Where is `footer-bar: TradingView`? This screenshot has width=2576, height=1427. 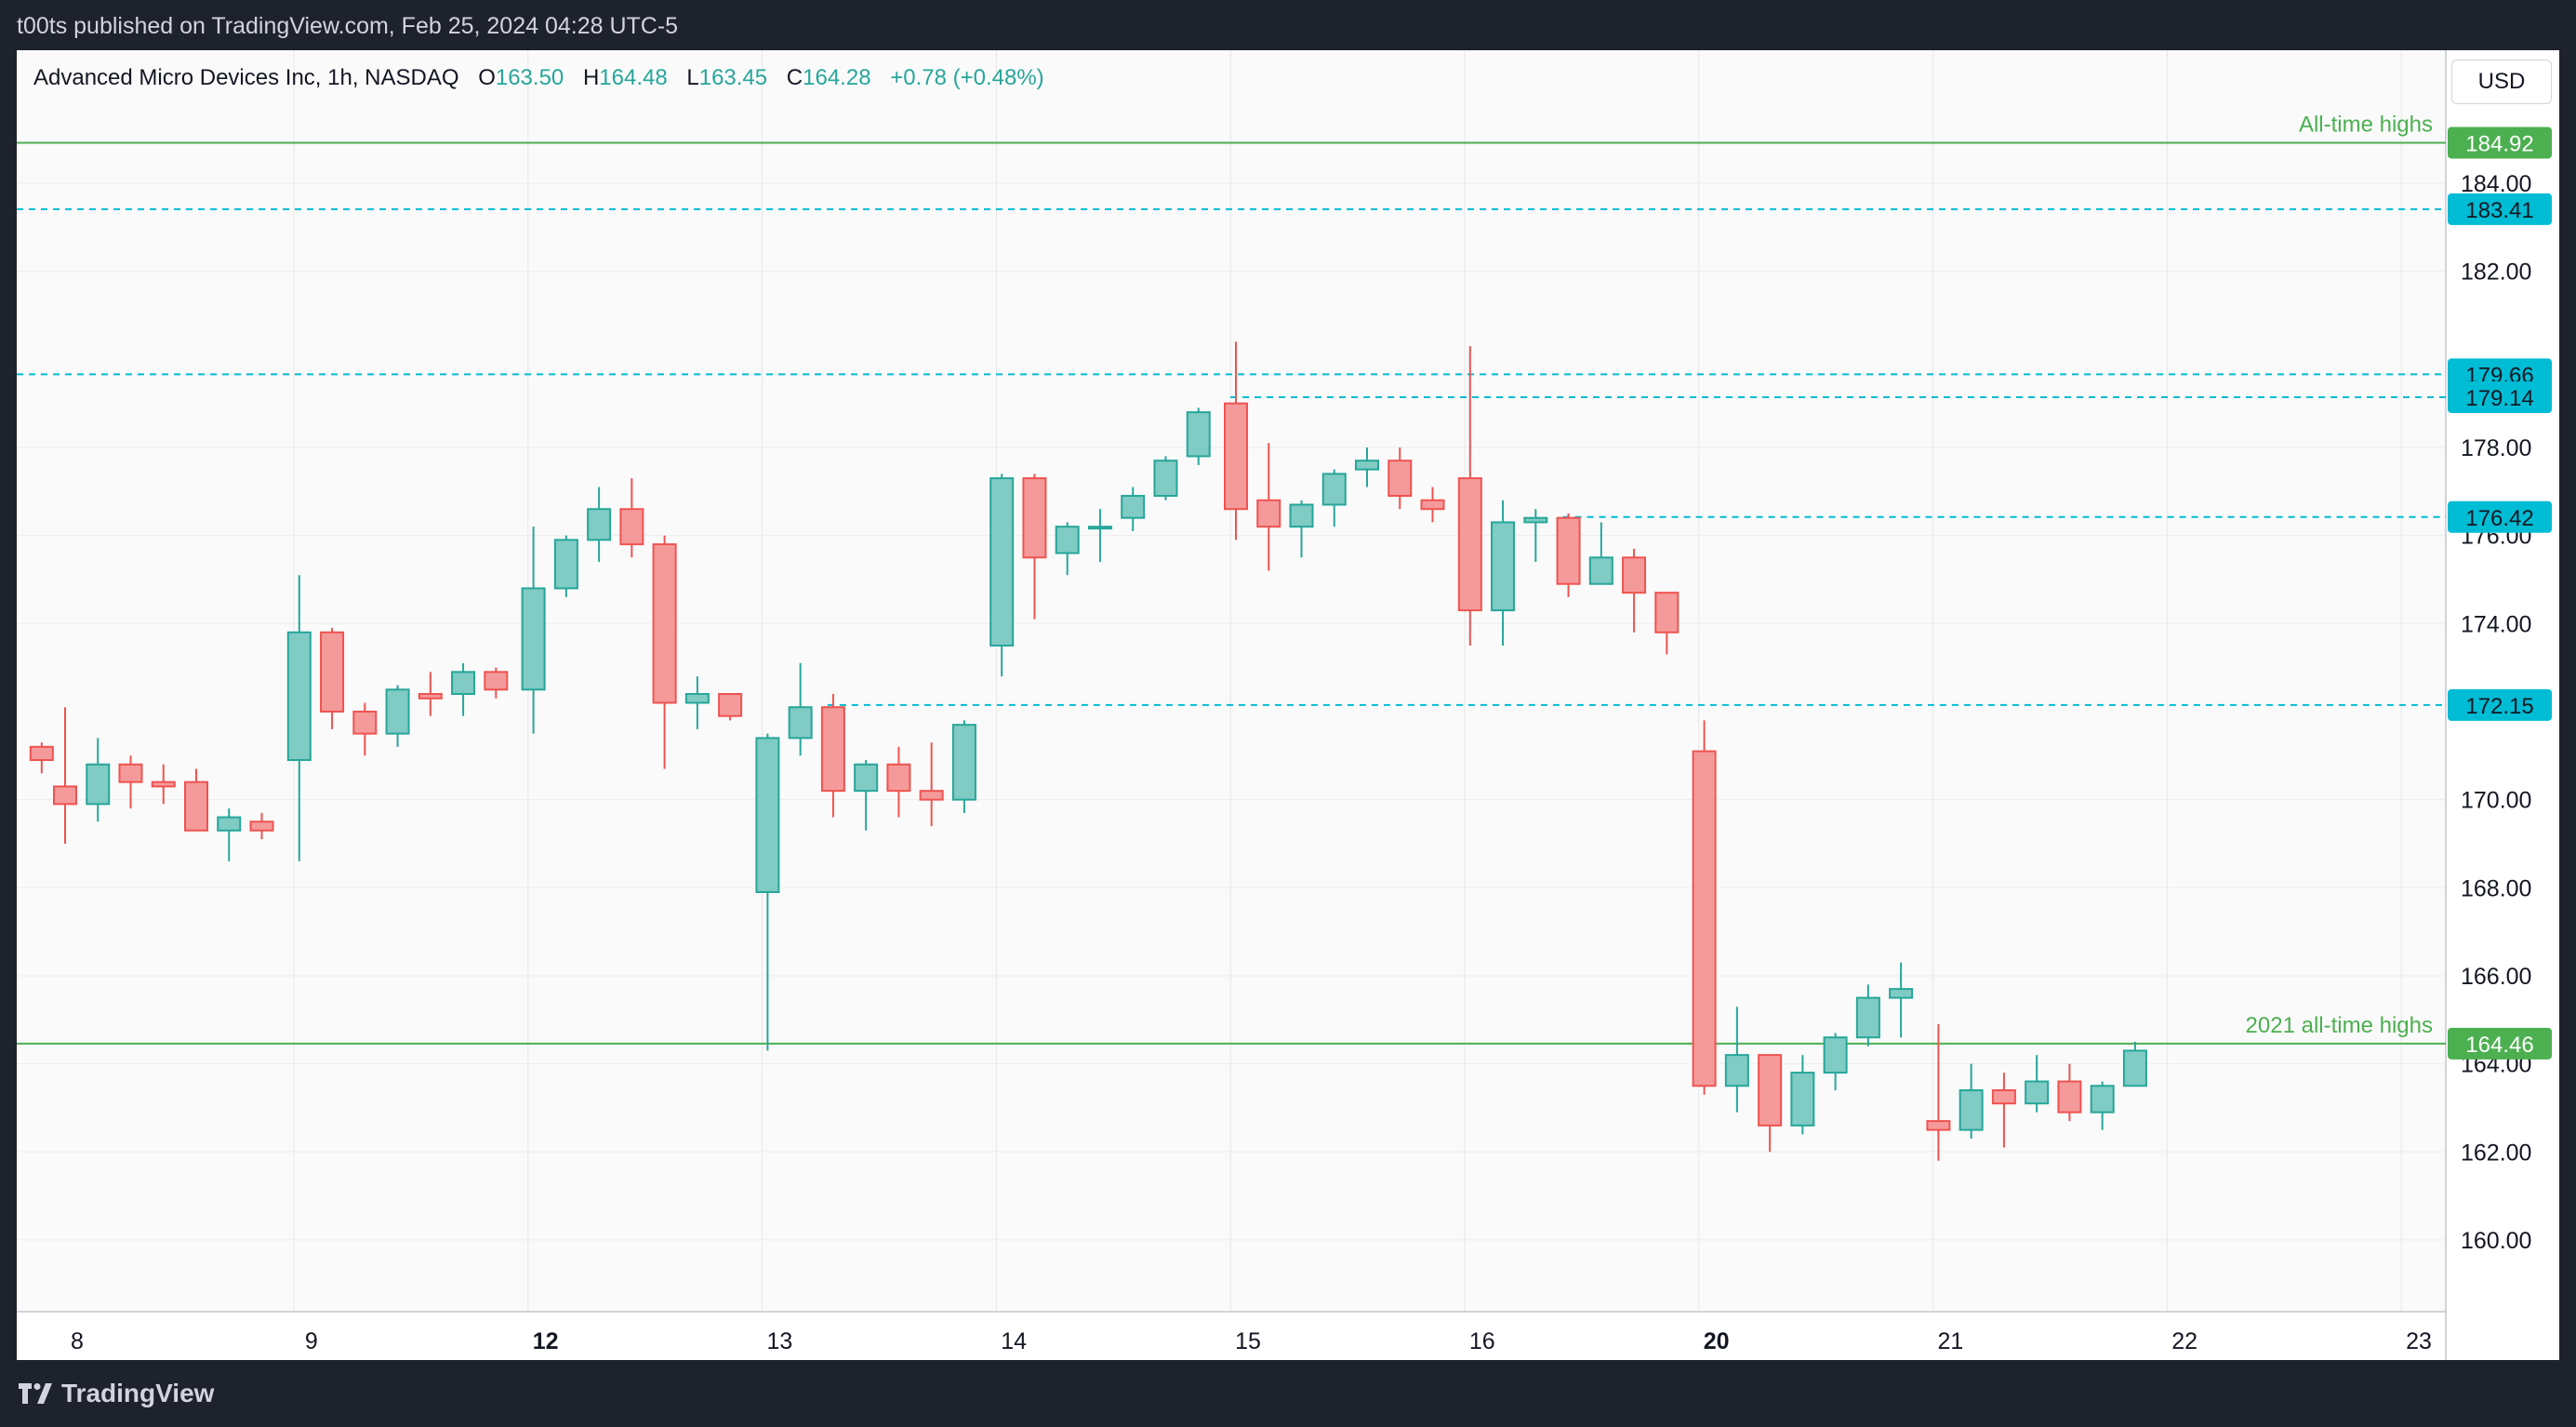 footer-bar: TradingView is located at coordinates (1288, 1393).